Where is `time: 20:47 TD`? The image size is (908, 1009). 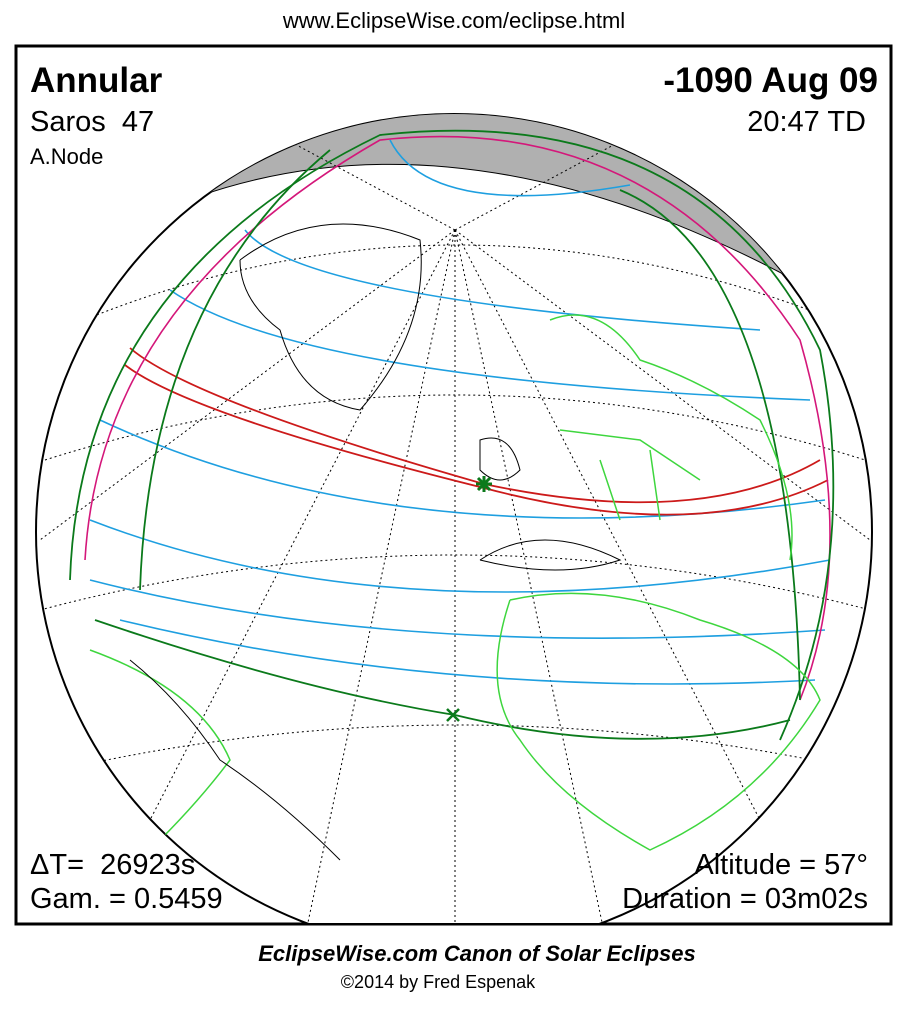 time: 20:47 TD is located at coordinates (806, 122).